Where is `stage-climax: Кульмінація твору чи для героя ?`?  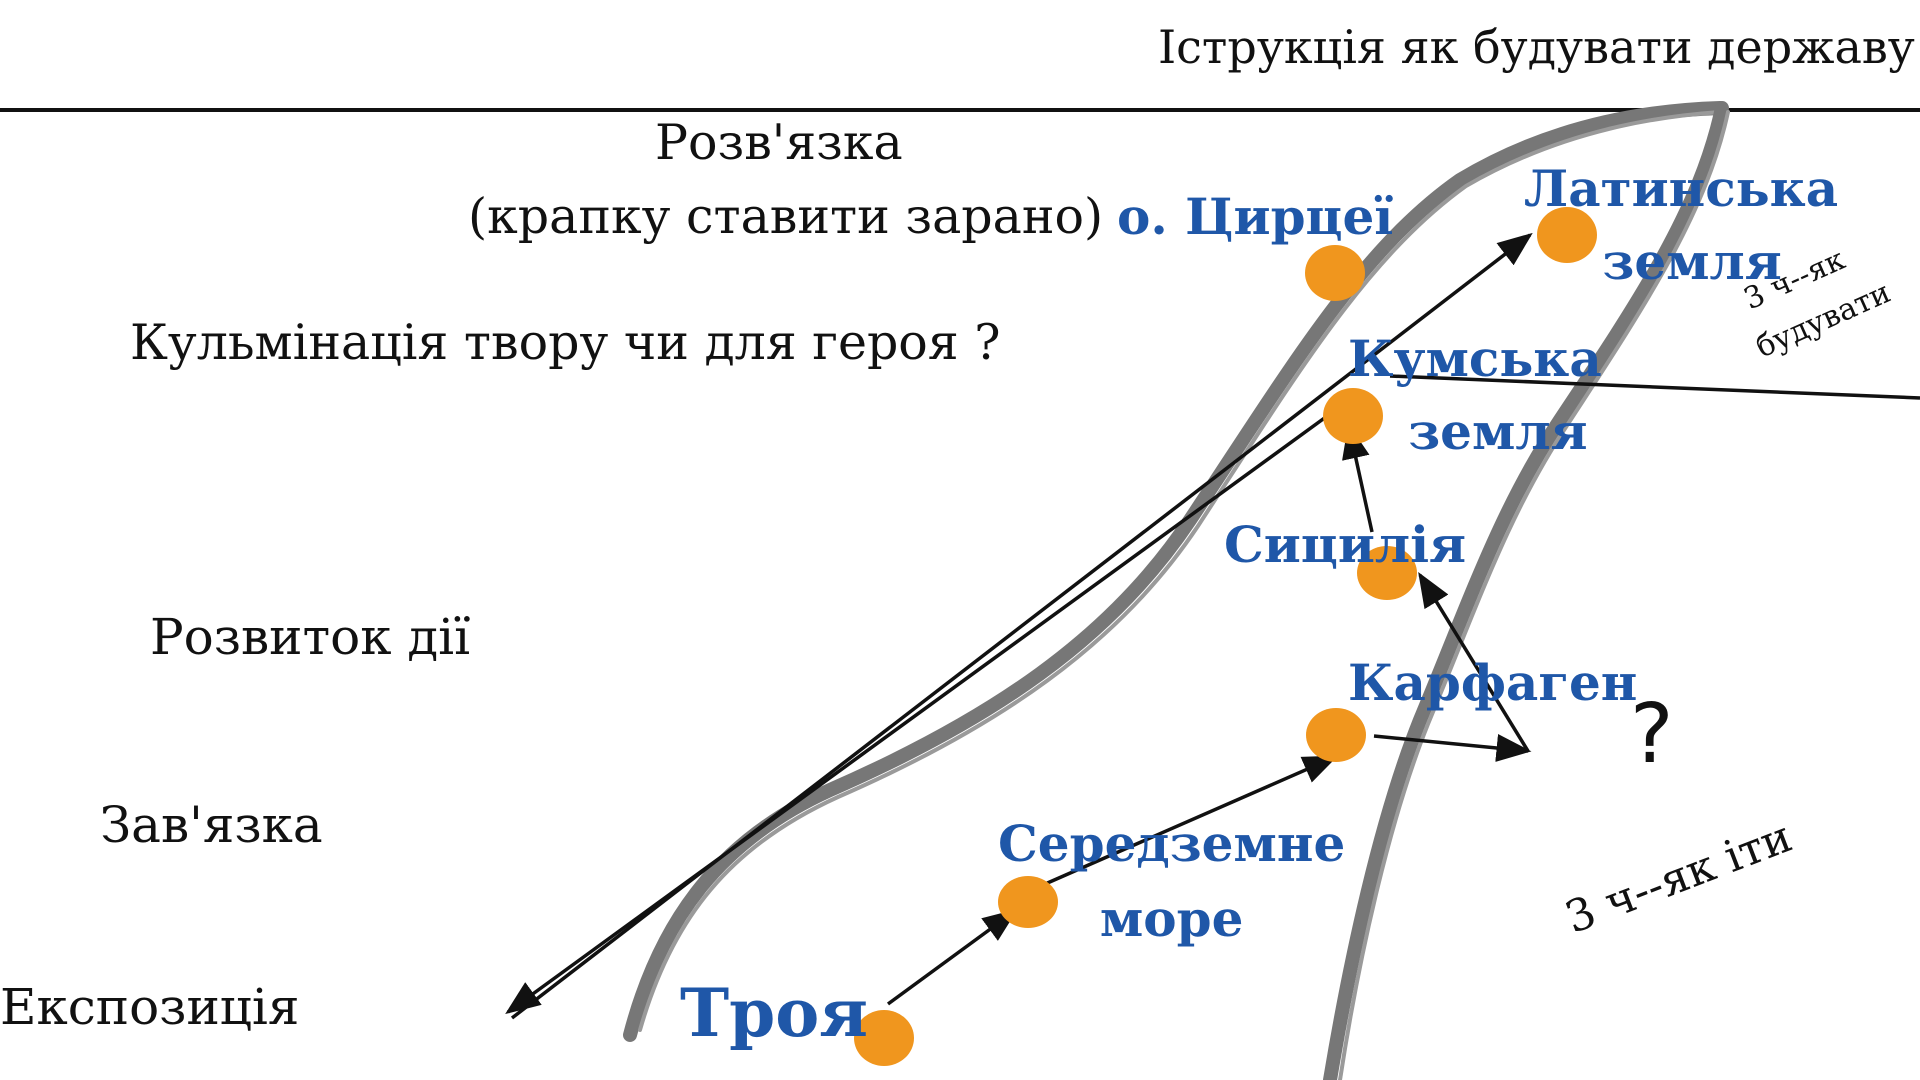 stage-climax: Кульмінація твору чи для героя ? is located at coordinates (565, 342).